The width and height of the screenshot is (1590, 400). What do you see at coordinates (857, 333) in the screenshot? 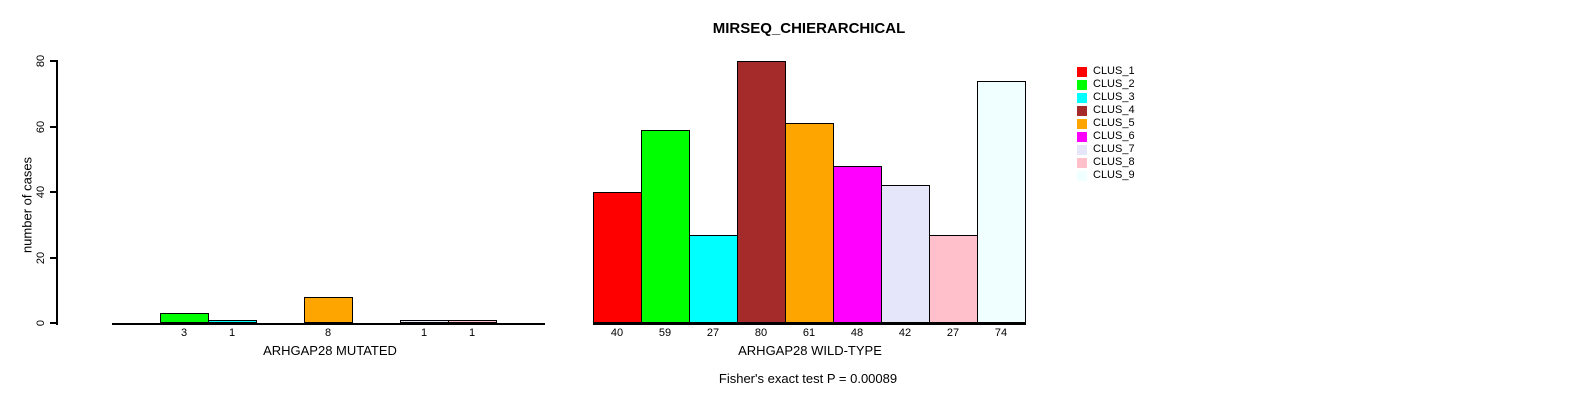
I see `bar-value-label: 48` at bounding box center [857, 333].